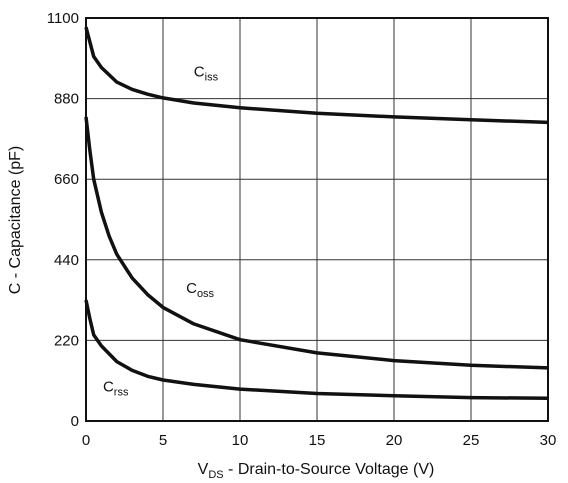  I want to click on series-label-iss: Ciss, so click(206, 74).